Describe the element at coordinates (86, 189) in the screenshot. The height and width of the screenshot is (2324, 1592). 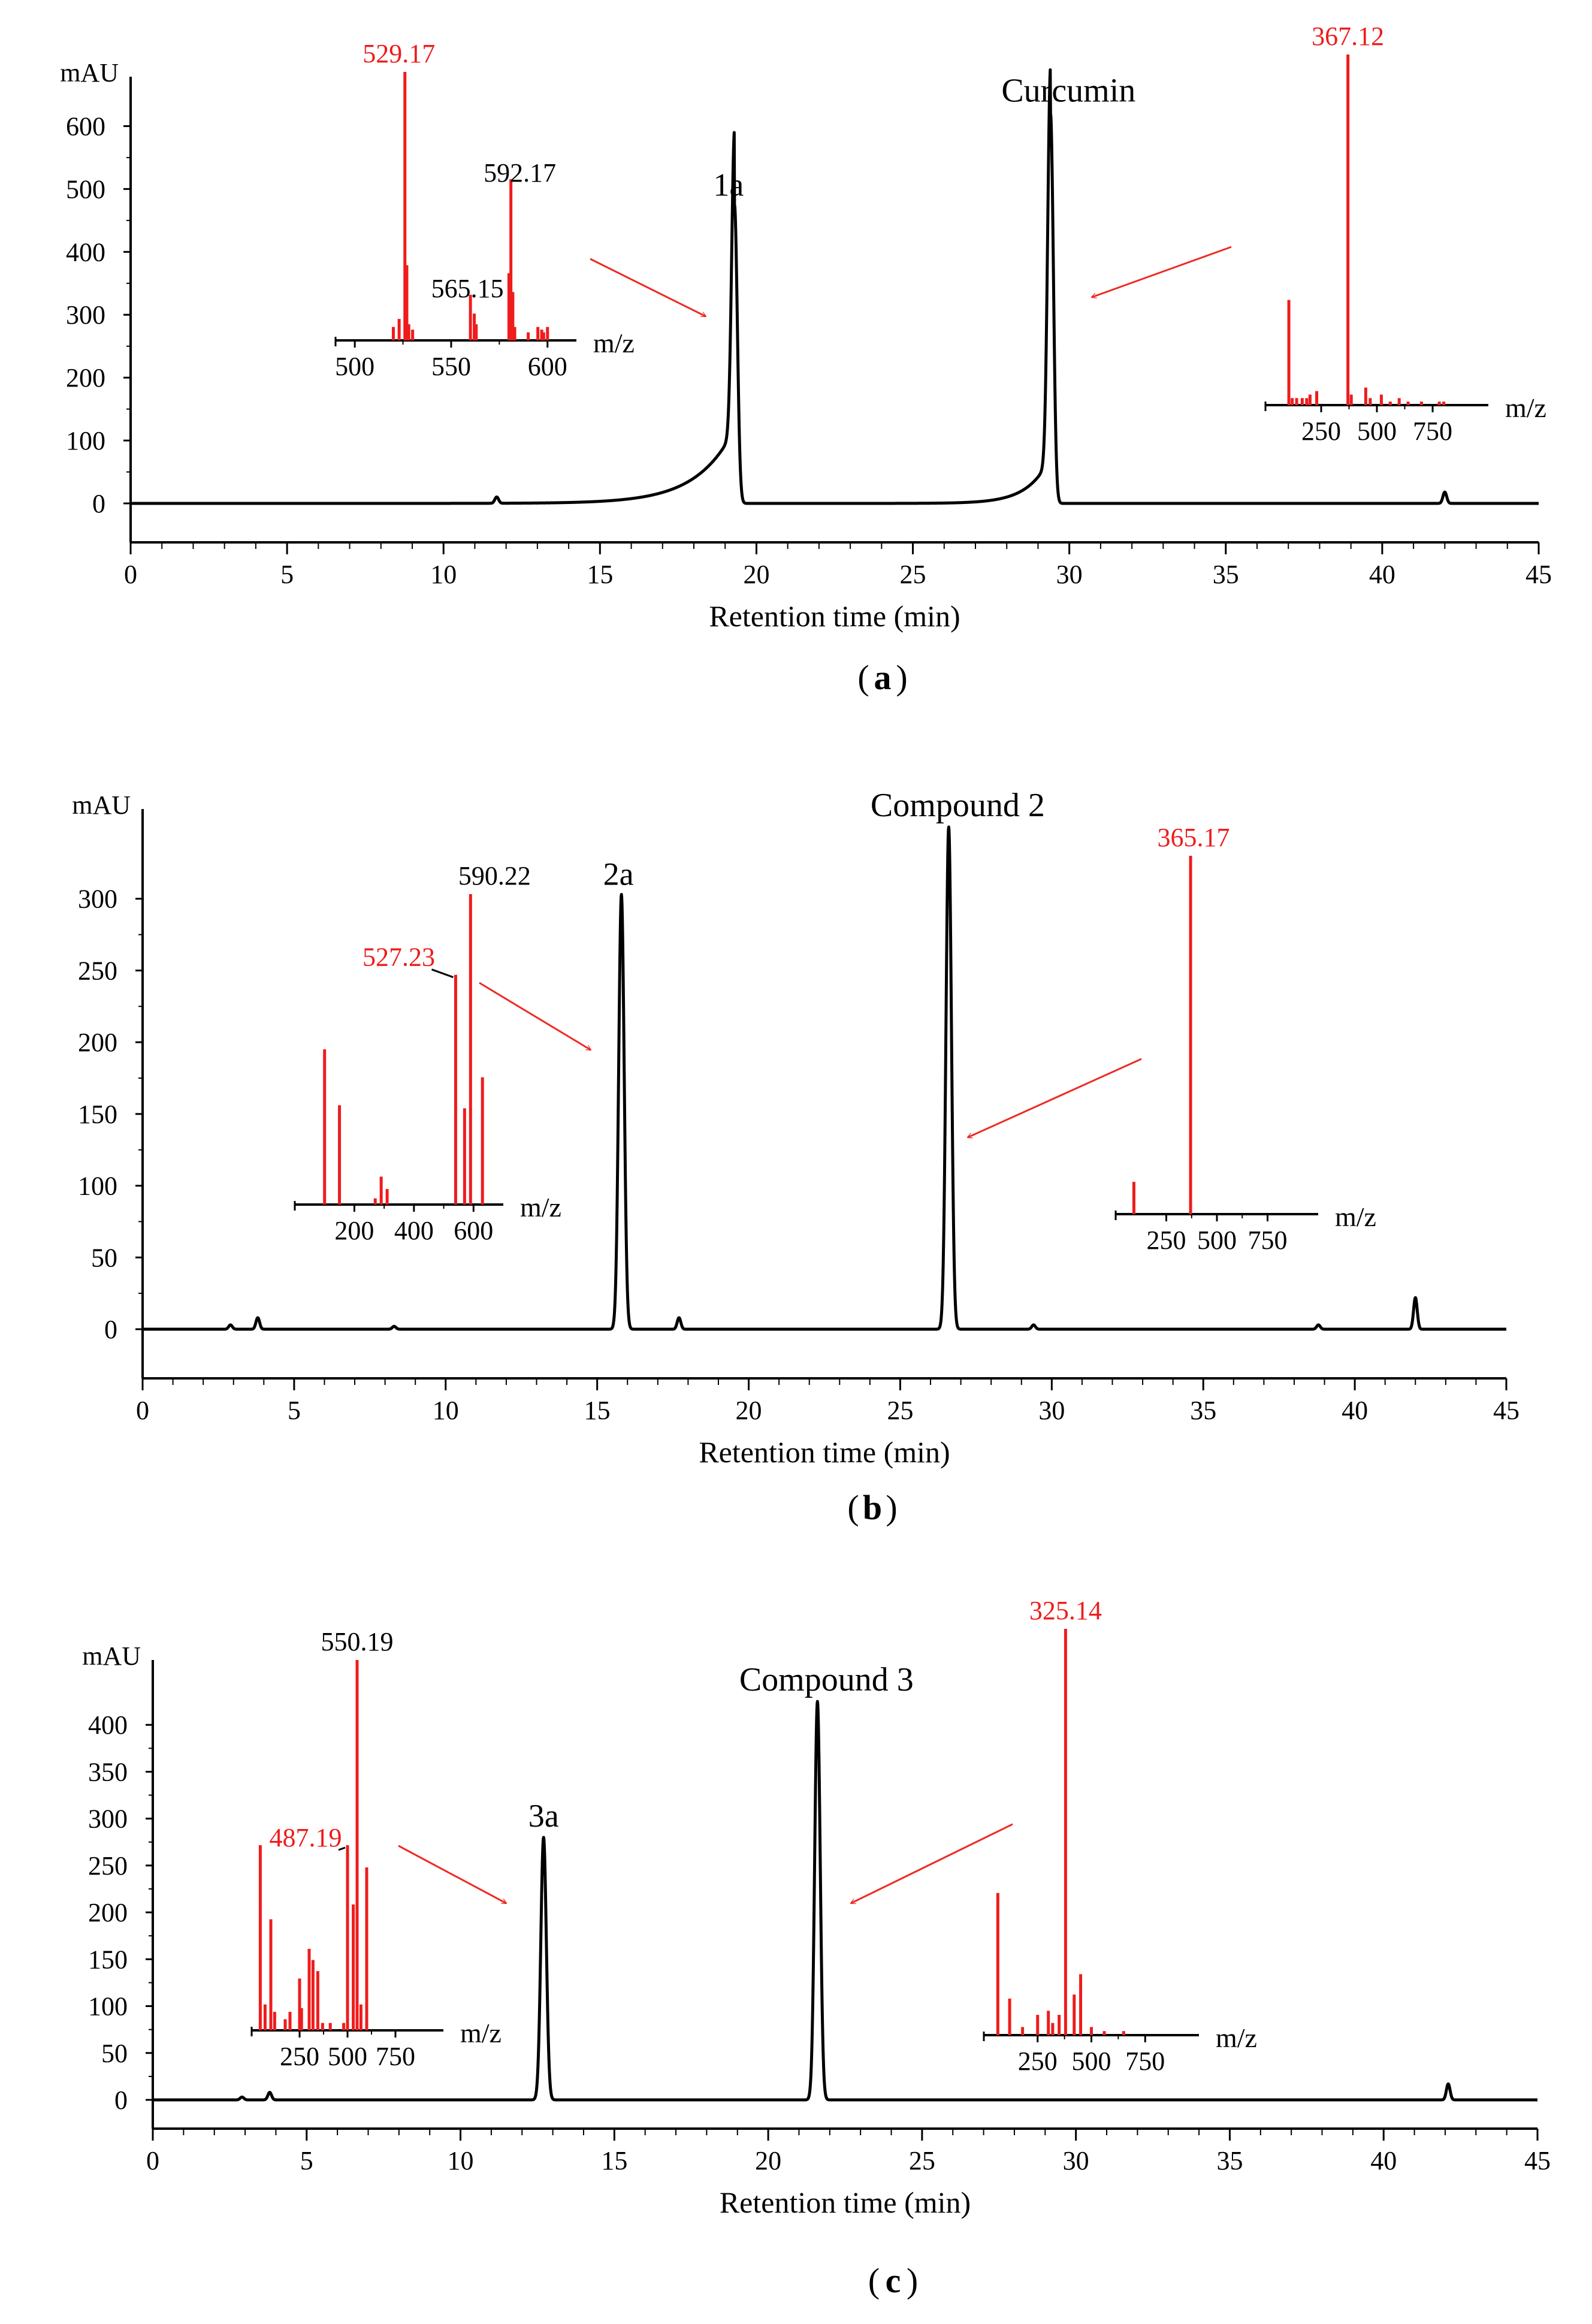
I see `y-tick-label: 500` at that location.